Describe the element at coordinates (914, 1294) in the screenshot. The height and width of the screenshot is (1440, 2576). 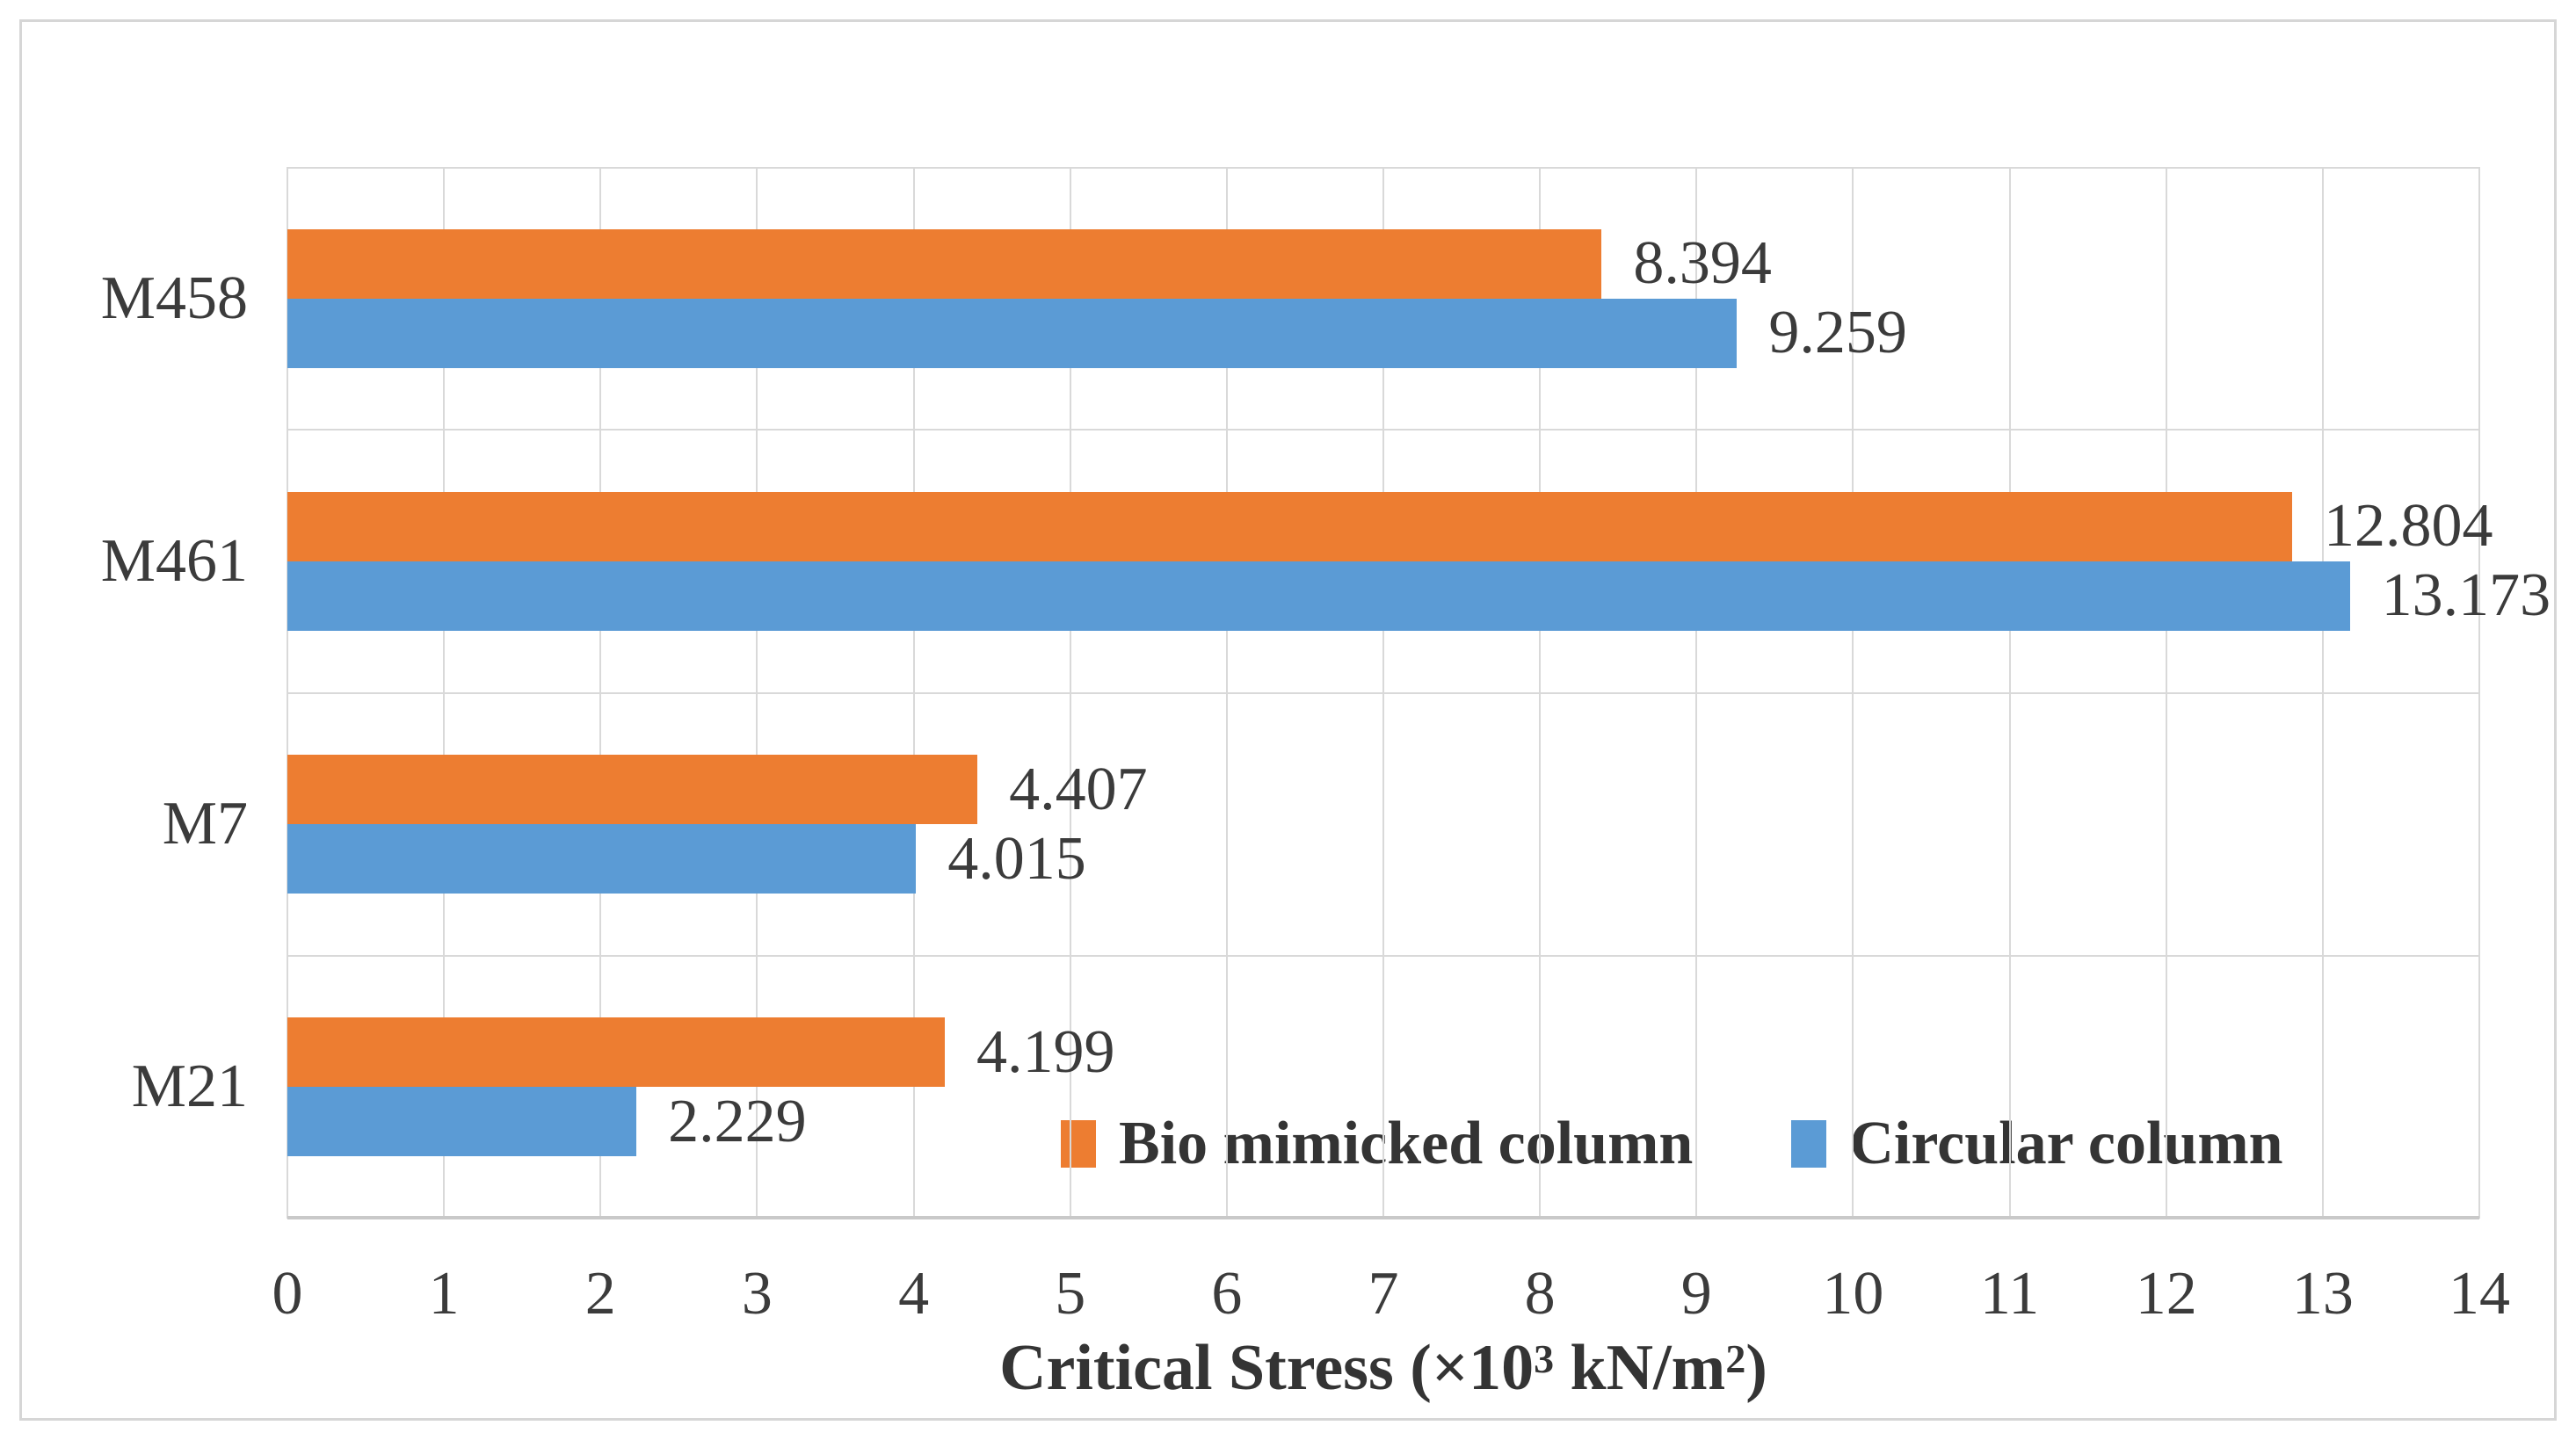
I see `x-tick-4: 4` at that location.